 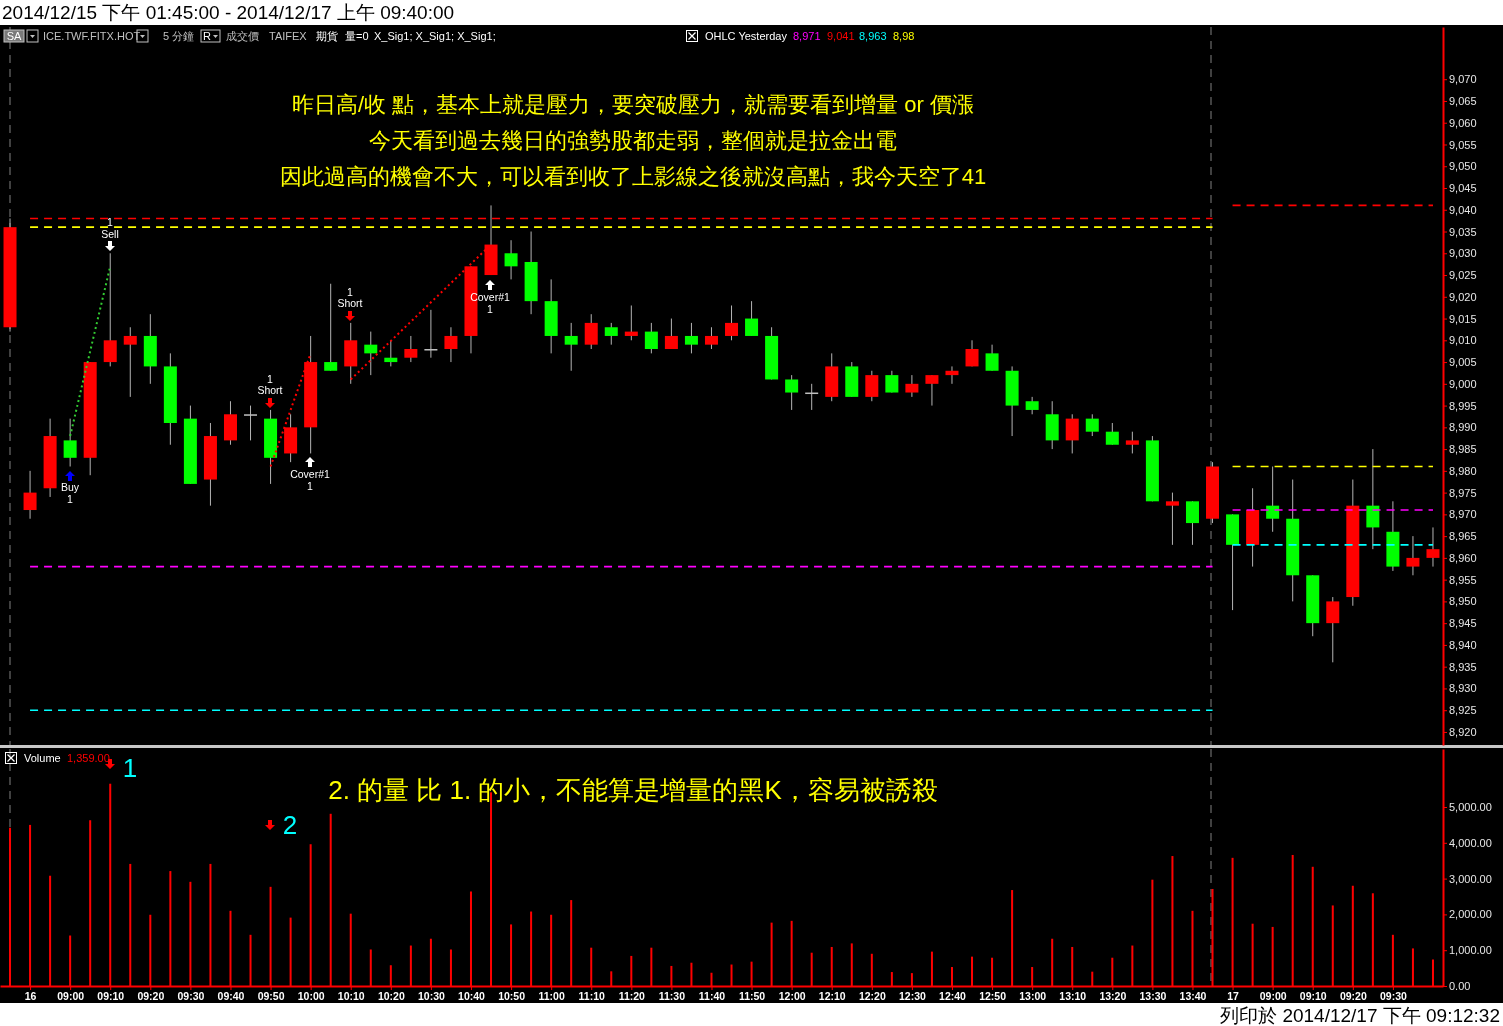 What do you see at coordinates (1463, 623) in the screenshot?
I see `y-tick-label: 8,945` at bounding box center [1463, 623].